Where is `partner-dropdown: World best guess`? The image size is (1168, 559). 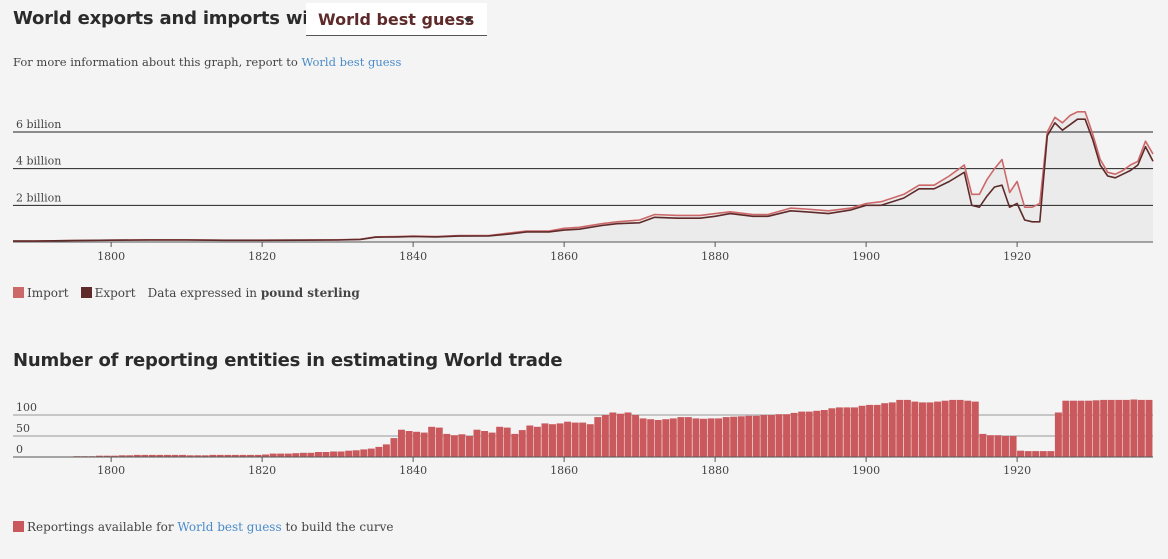 partner-dropdown: World best guess is located at coordinates (396, 19).